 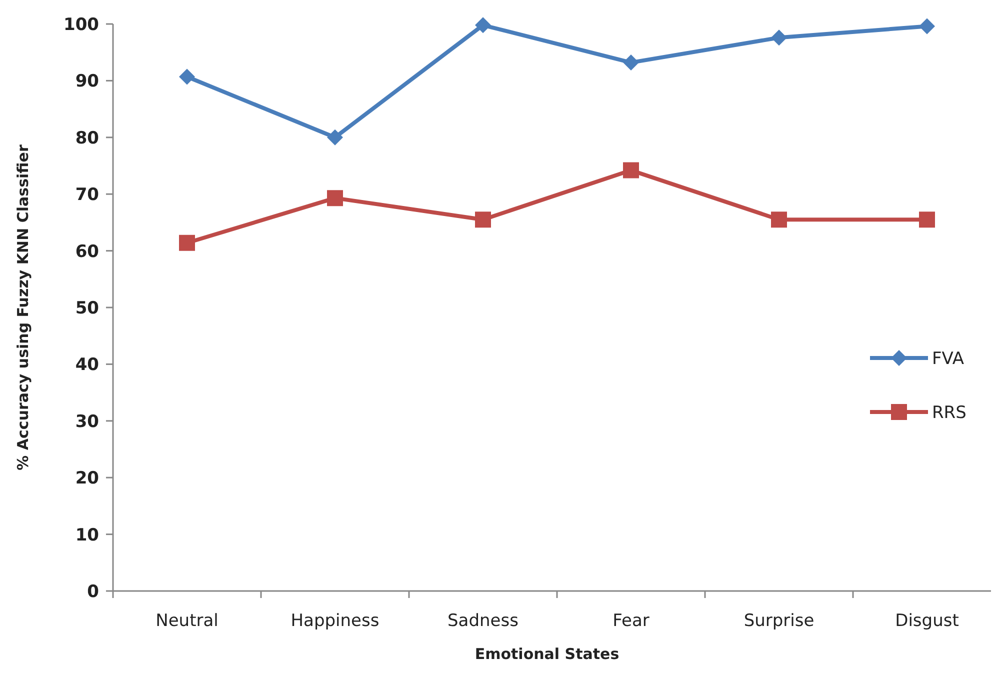 I want to click on x-tick-label: Sadness, so click(x=483, y=621).